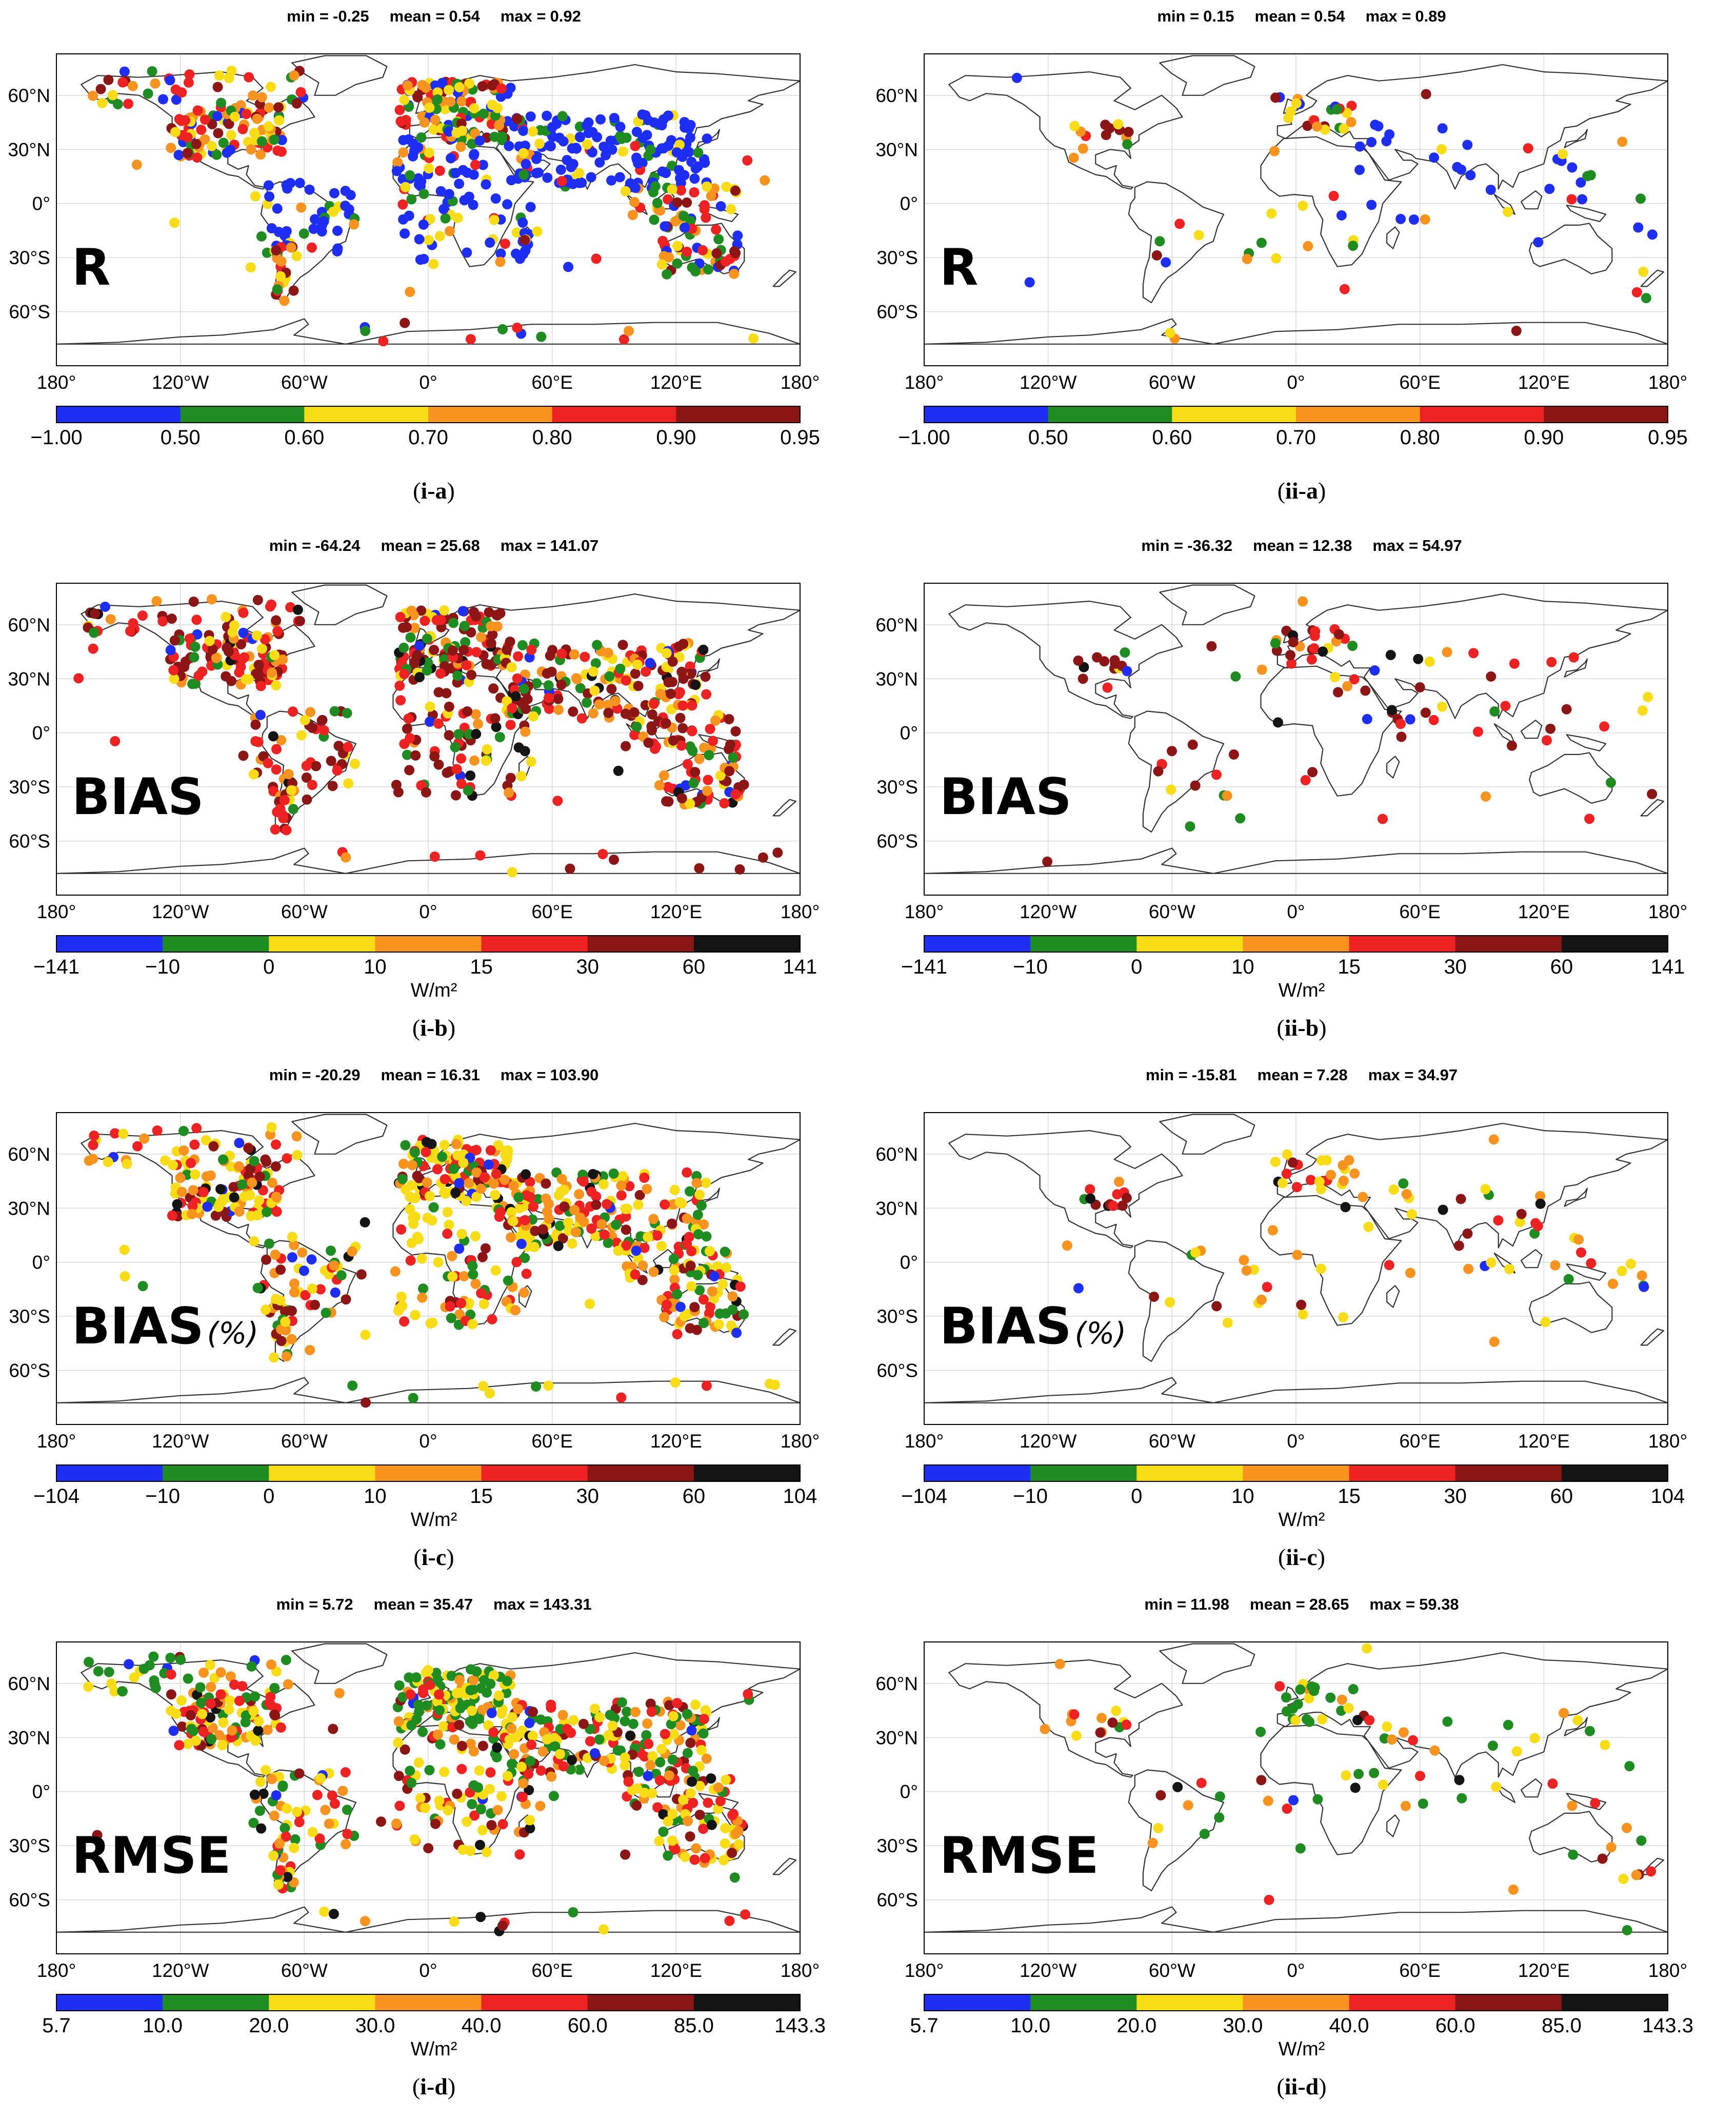  I want to click on stat-mean: mean = 0.54, so click(1300, 16).